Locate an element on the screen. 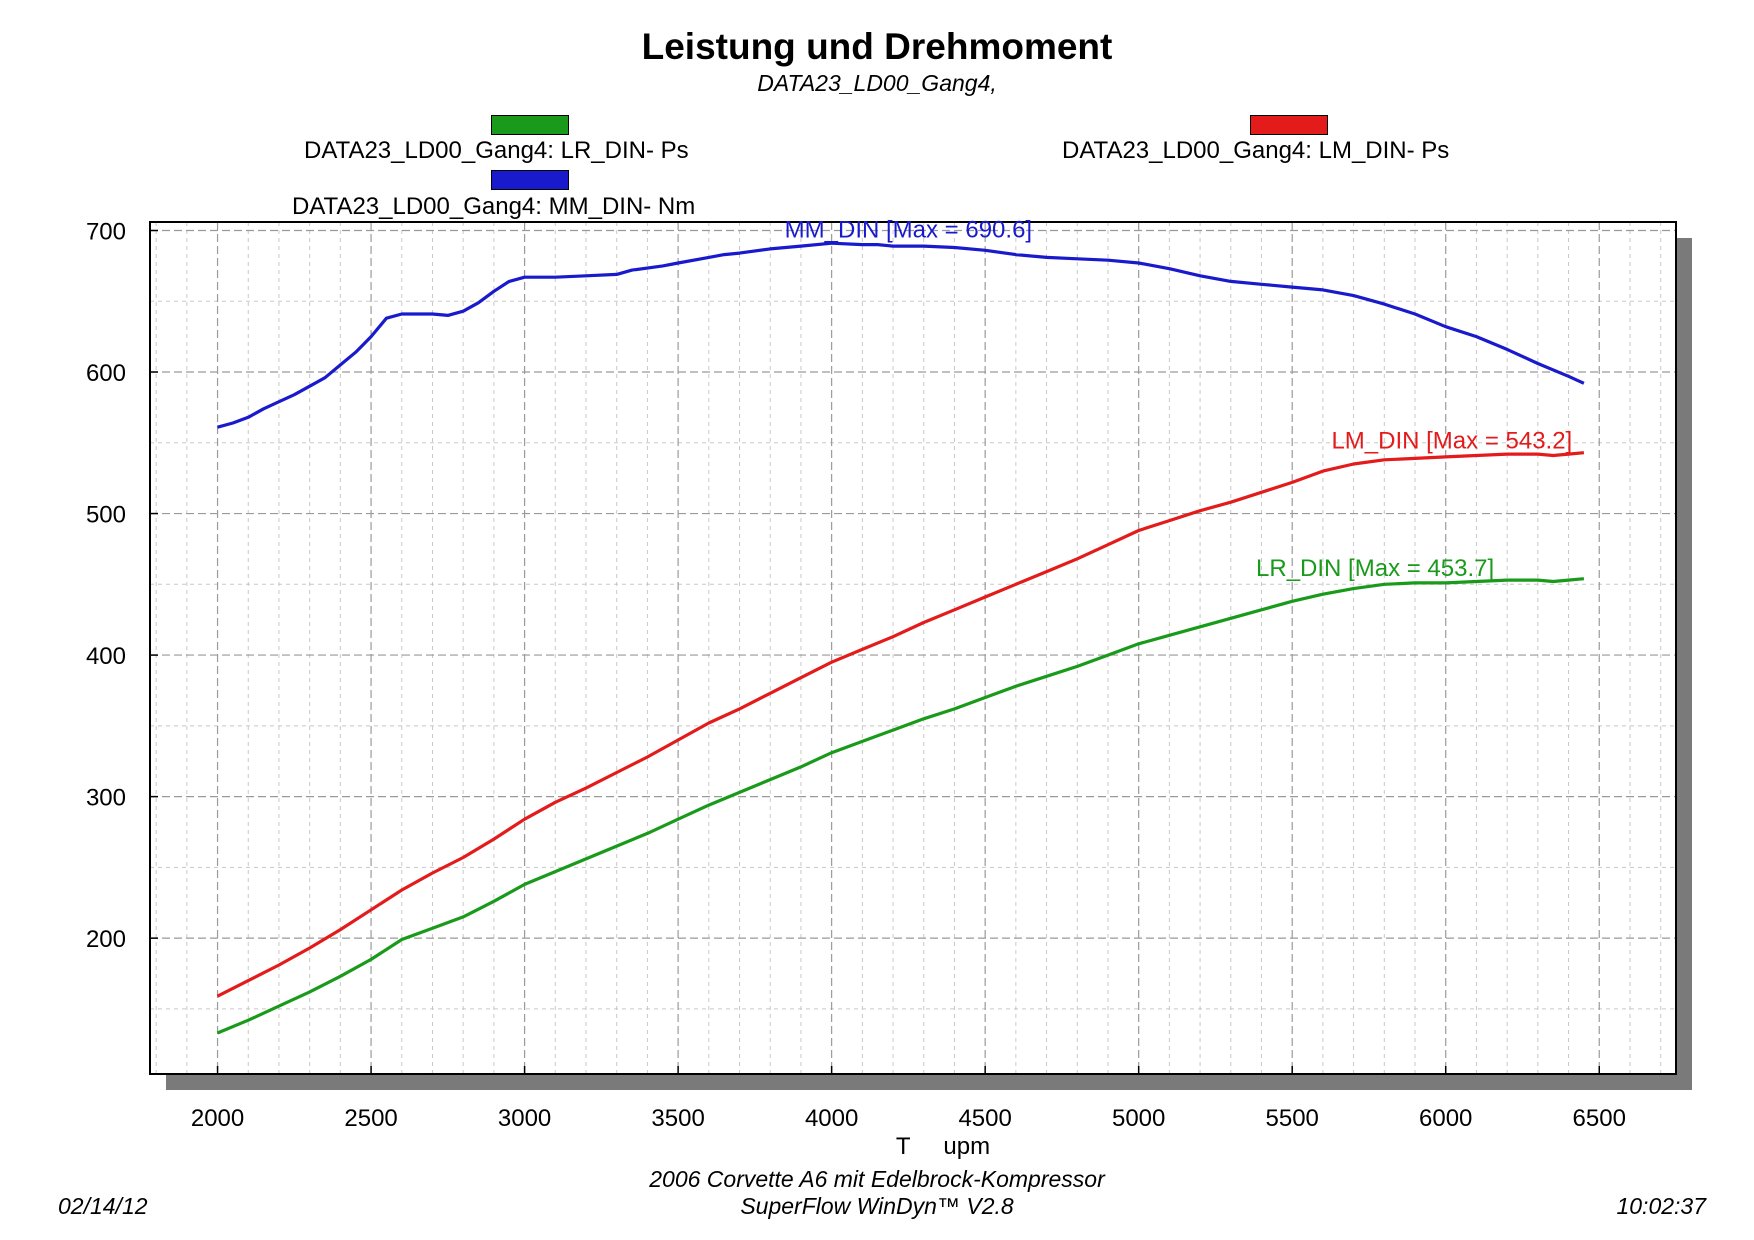 The image size is (1754, 1240). legend-label-lm: DATA23_LD00_Gang4: LM_DIN- Ps is located at coordinates (1256, 150).